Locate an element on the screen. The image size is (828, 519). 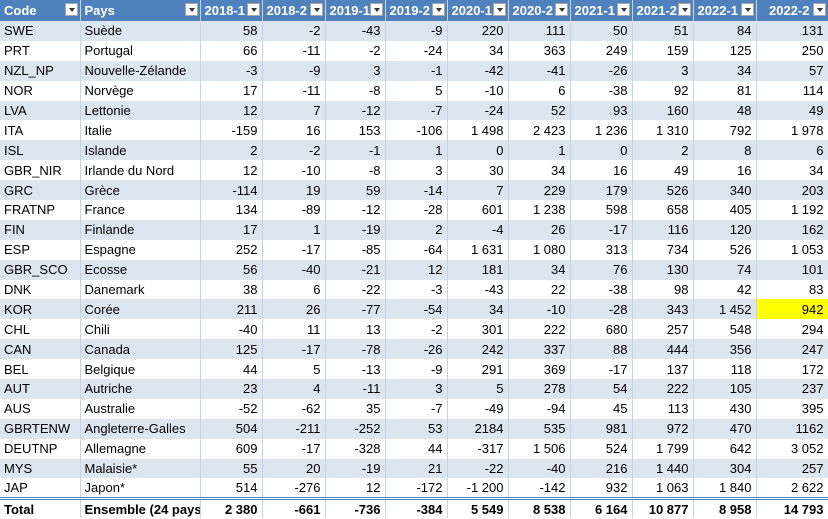
cell: 76 is located at coordinates (601, 269).